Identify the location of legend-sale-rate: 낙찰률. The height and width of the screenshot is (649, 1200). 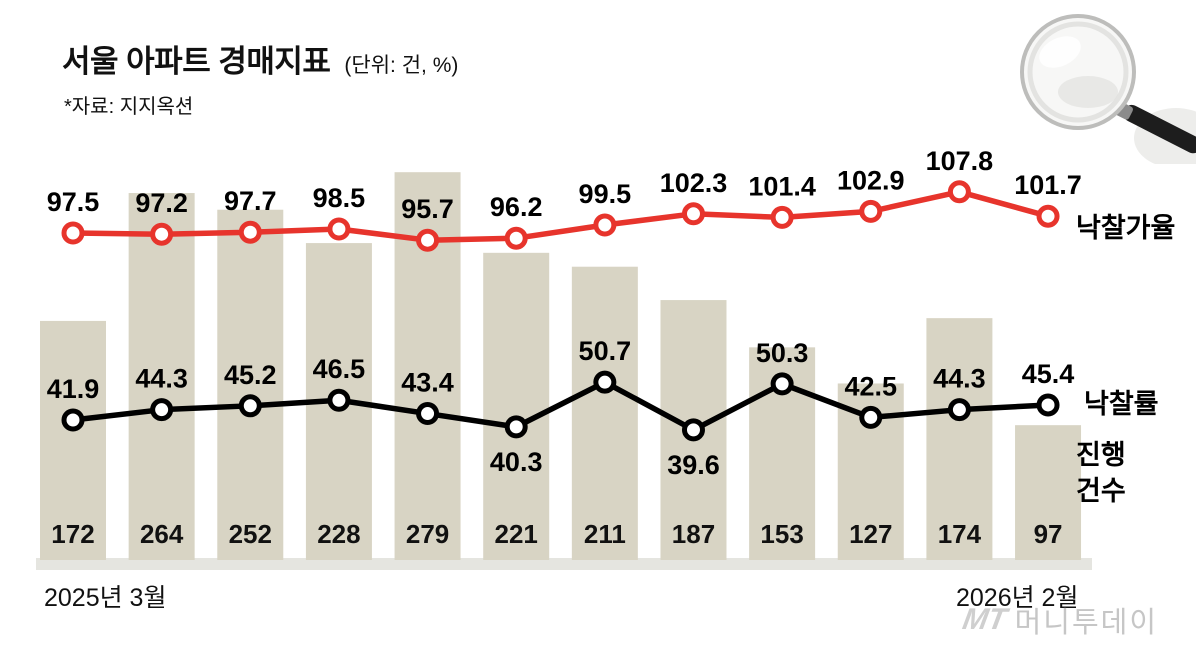
(1121, 404).